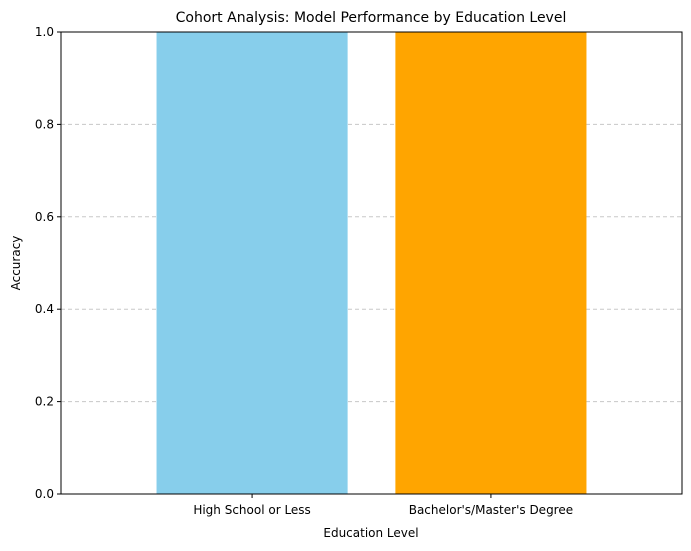 This screenshot has width=691, height=551. Describe the element at coordinates (252, 510) in the screenshot. I see `x-tick-label-0: High School or Less` at that location.